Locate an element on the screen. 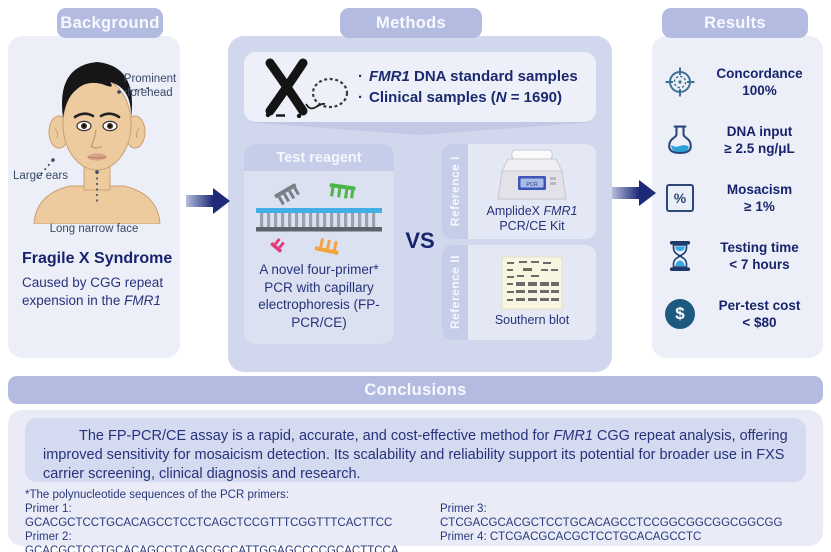 This screenshot has height=552, width=831. reference2-content: Southern blot is located at coordinates (532, 292).